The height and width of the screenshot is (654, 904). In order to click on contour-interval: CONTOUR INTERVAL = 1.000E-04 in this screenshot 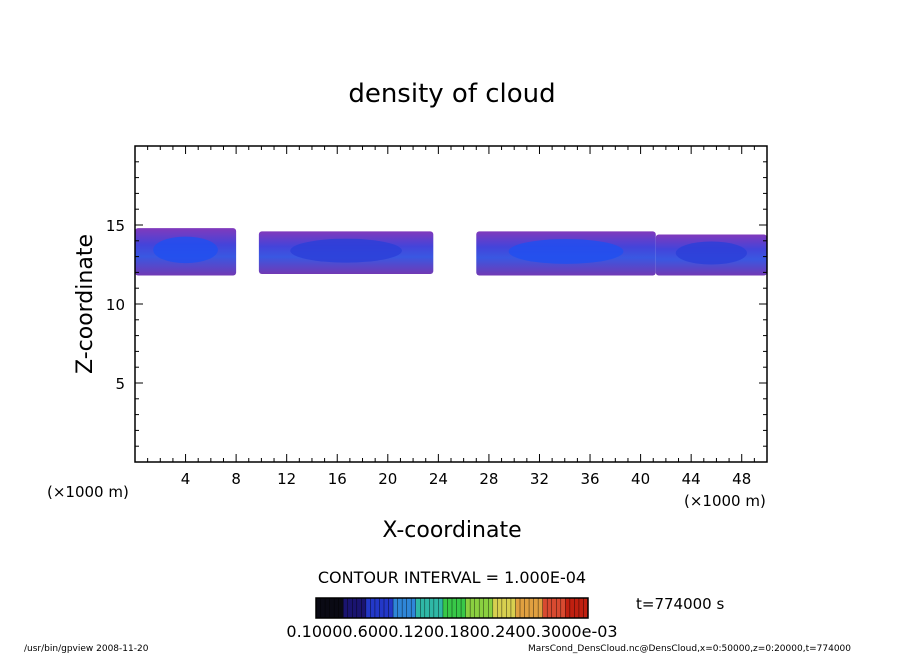, I will do `click(452, 577)`.